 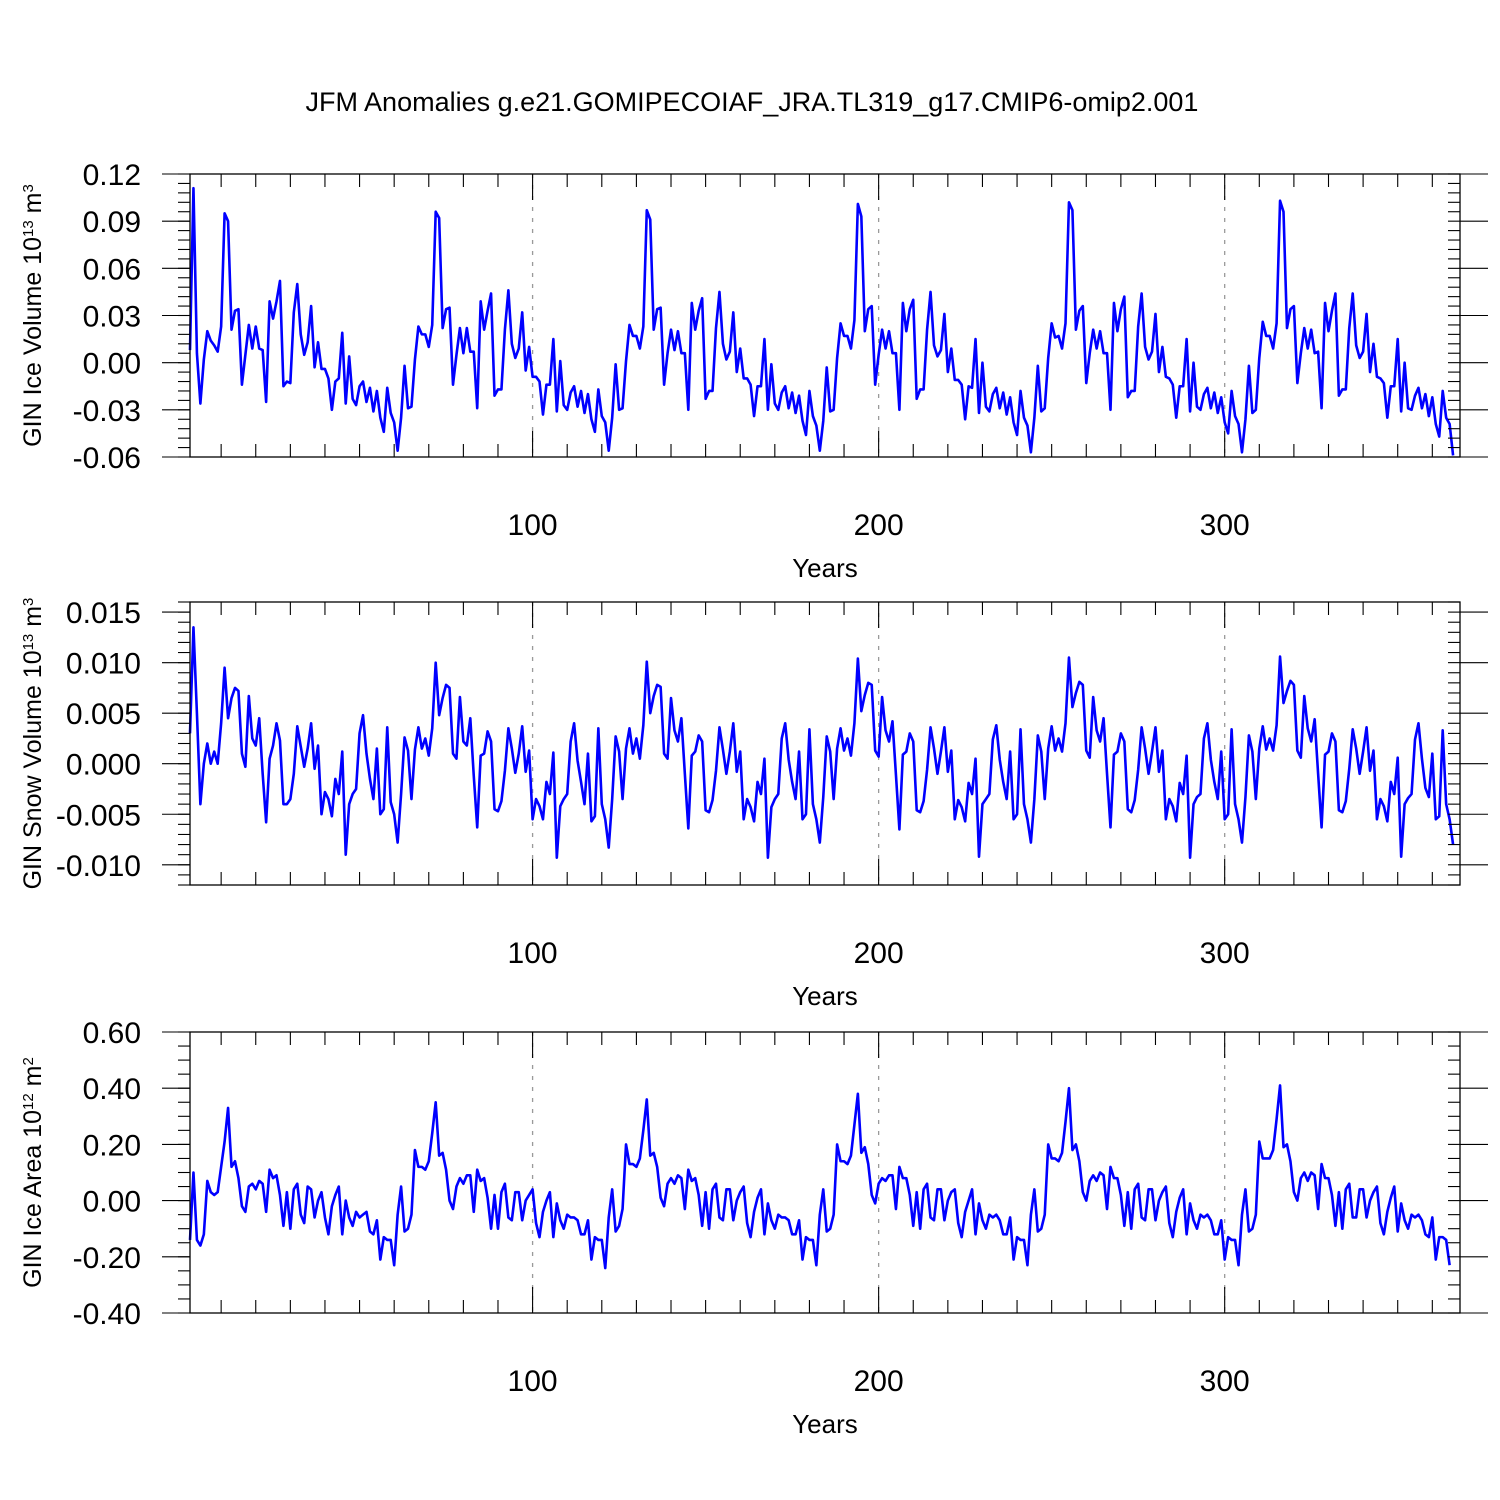 I want to click on y-tick-label: 0.06, so click(x=112, y=269).